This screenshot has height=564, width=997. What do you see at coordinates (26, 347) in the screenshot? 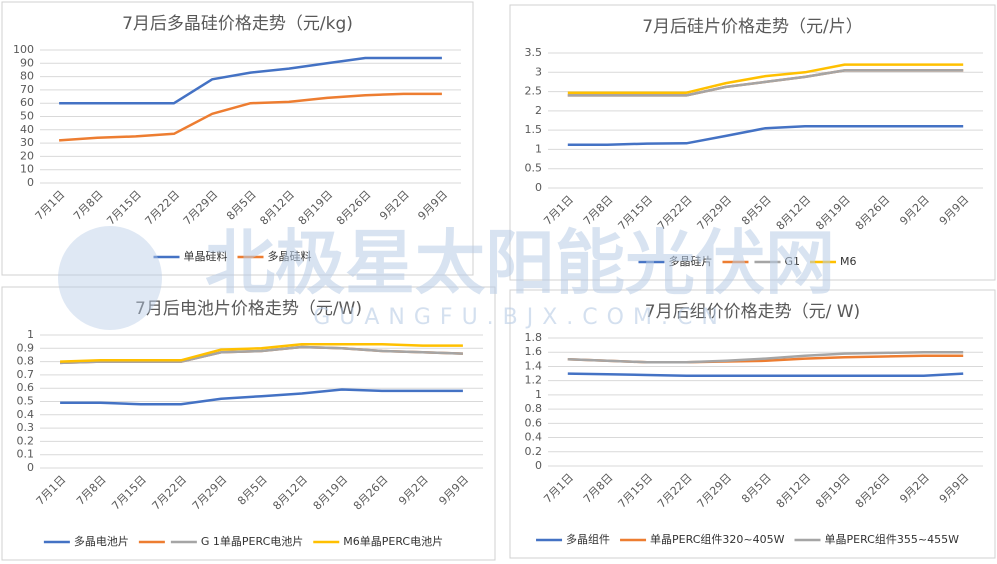
I see `y-tick-label: 0.9` at bounding box center [26, 347].